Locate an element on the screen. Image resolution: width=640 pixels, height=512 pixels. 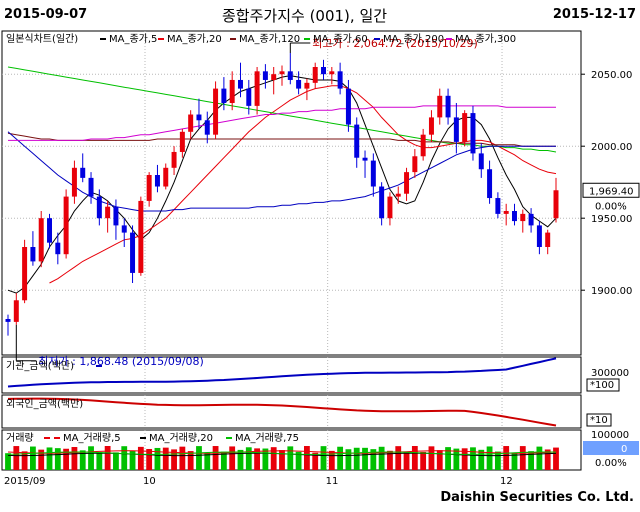
legend-entry-ma300: MA_종가,300 is located at coordinates (485, 39).